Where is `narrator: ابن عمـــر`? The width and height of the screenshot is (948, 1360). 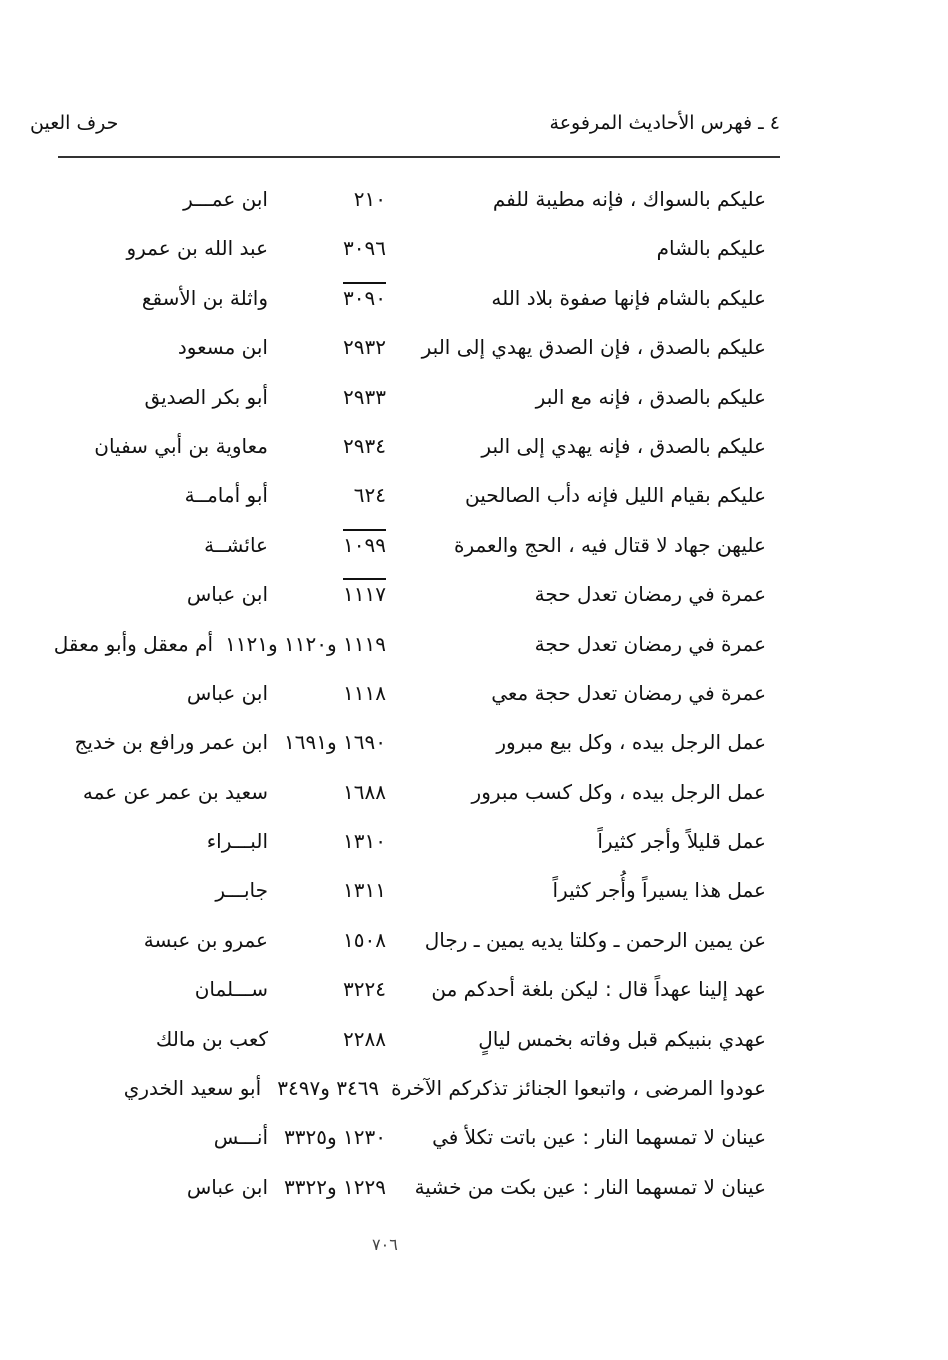 narrator: ابن عمـــر is located at coordinates (225, 199).